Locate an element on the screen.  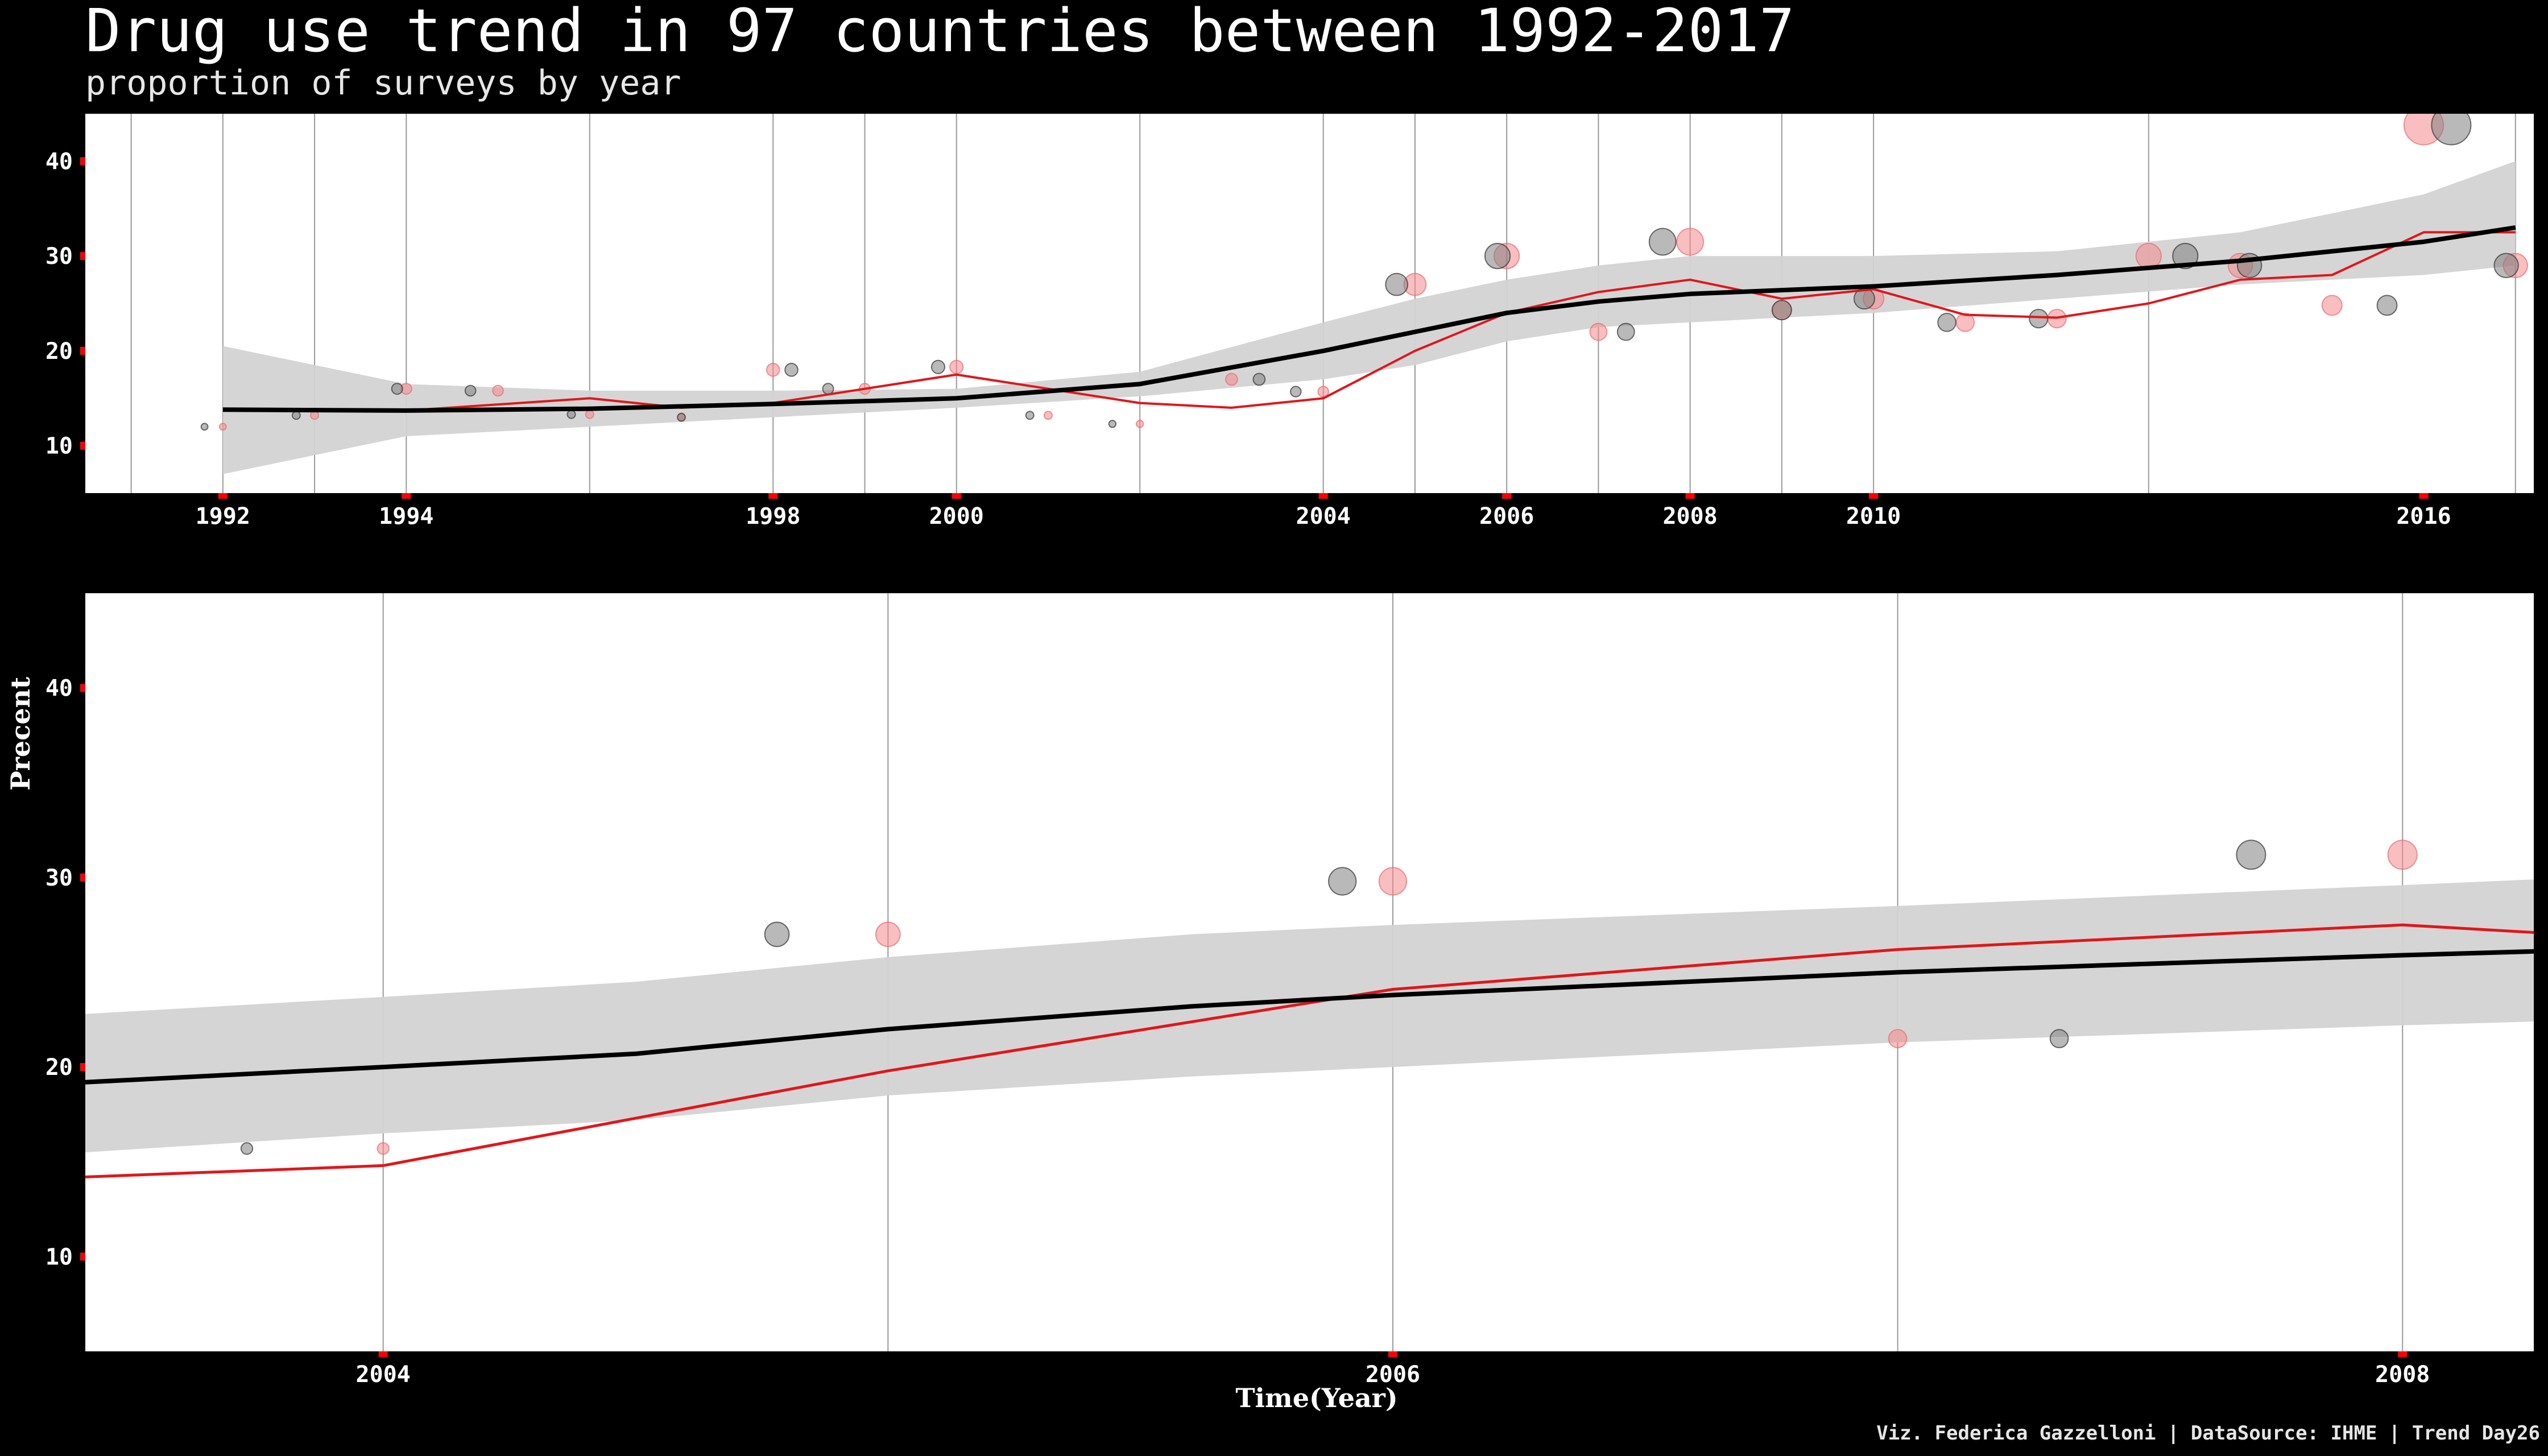
x-axis-title: Time(Year) is located at coordinates (1316, 1398).